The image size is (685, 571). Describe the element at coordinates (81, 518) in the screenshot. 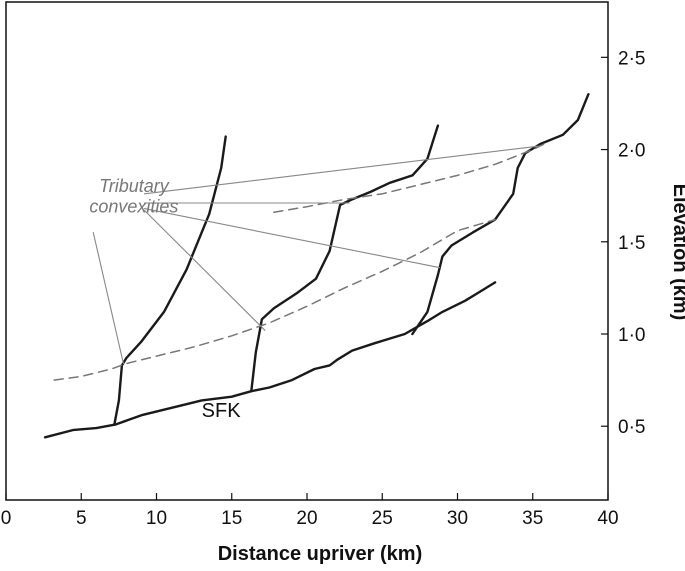

I see `x-tick-label-5: 5` at that location.